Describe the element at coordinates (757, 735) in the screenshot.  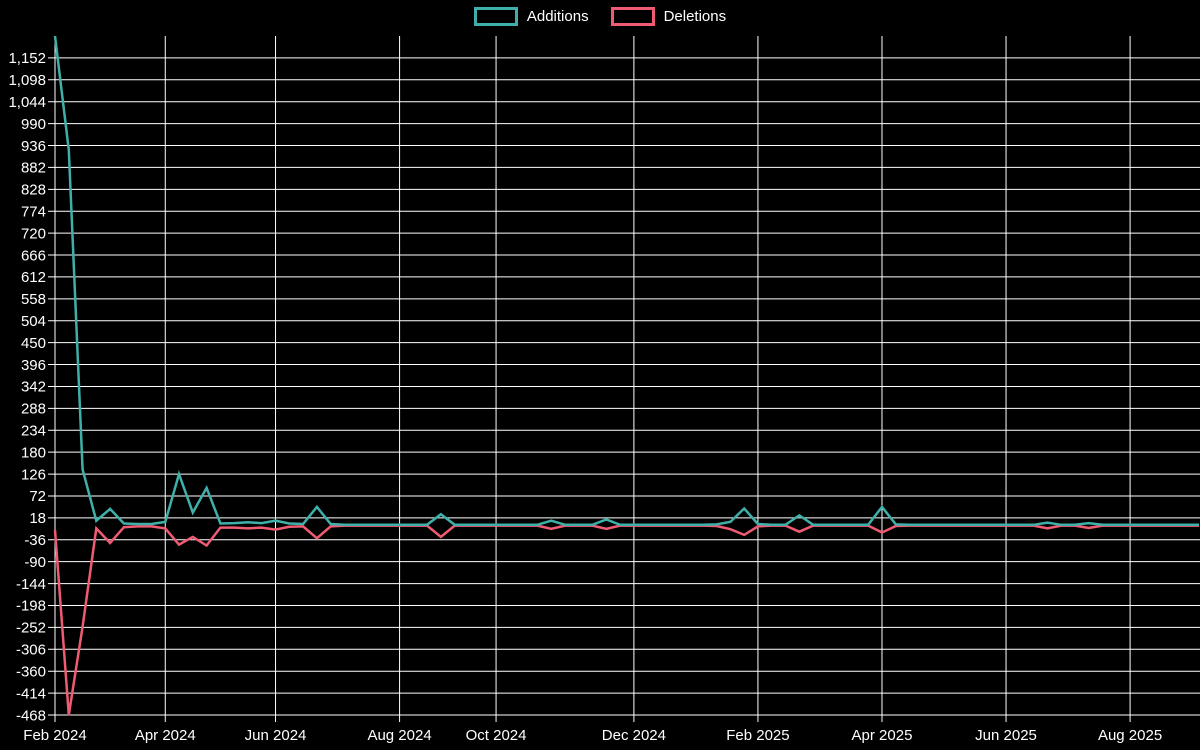
I see `x-tick-label: Feb 2025` at that location.